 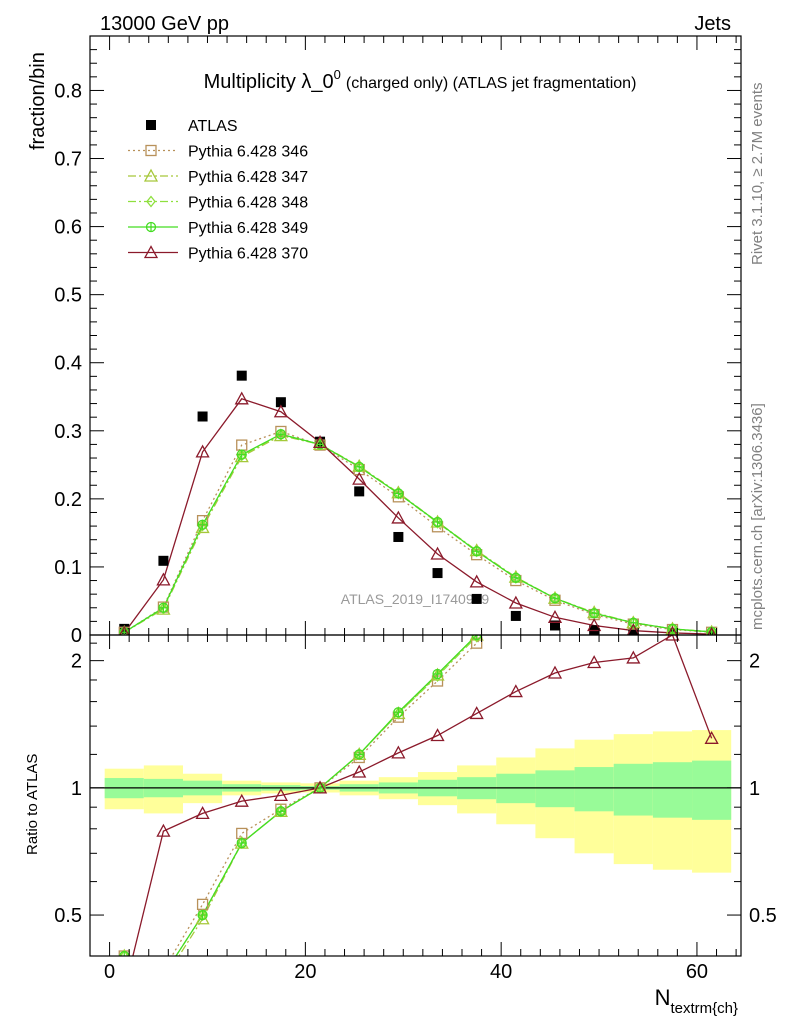 What do you see at coordinates (248, 203) in the screenshot?
I see `legend-label: Pythia 6.428 348` at bounding box center [248, 203].